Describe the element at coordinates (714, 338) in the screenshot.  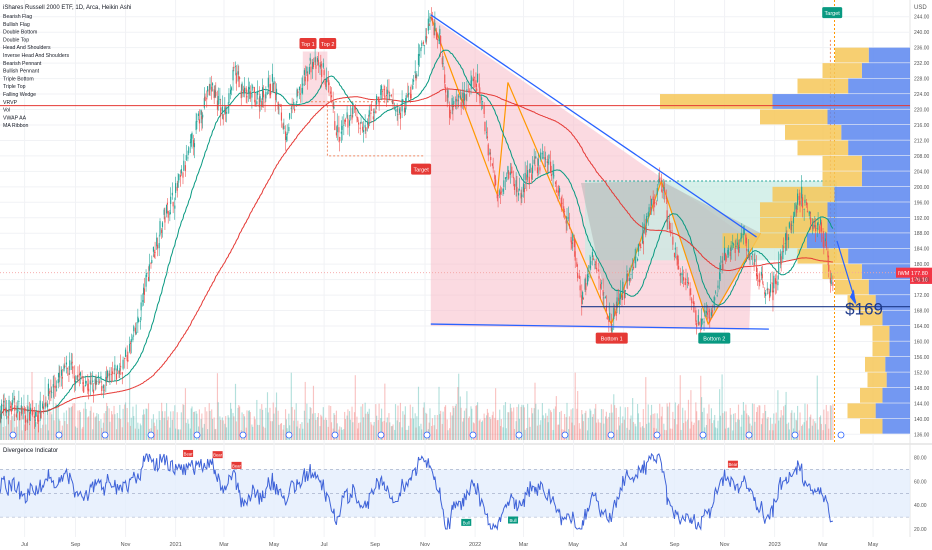
I see `bottom2-label-bg` at that location.